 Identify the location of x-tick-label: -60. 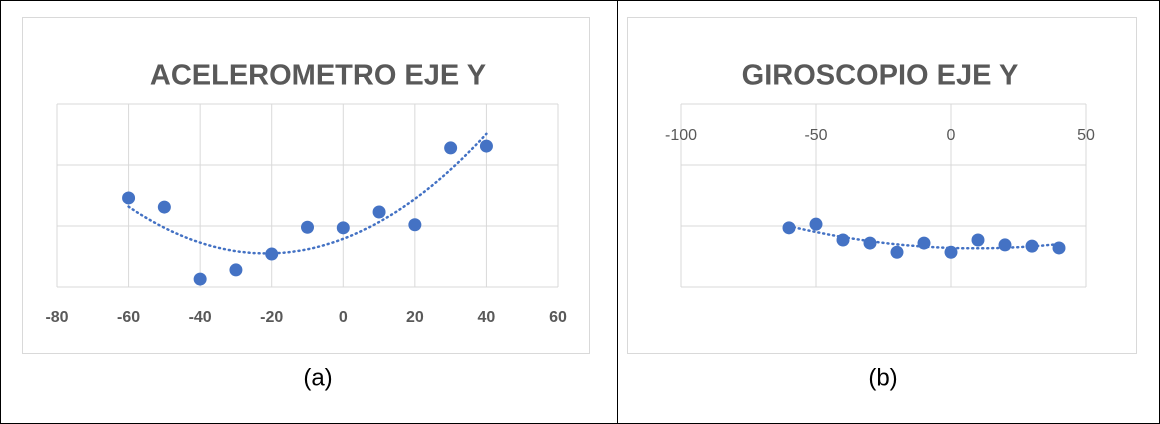
(128, 317).